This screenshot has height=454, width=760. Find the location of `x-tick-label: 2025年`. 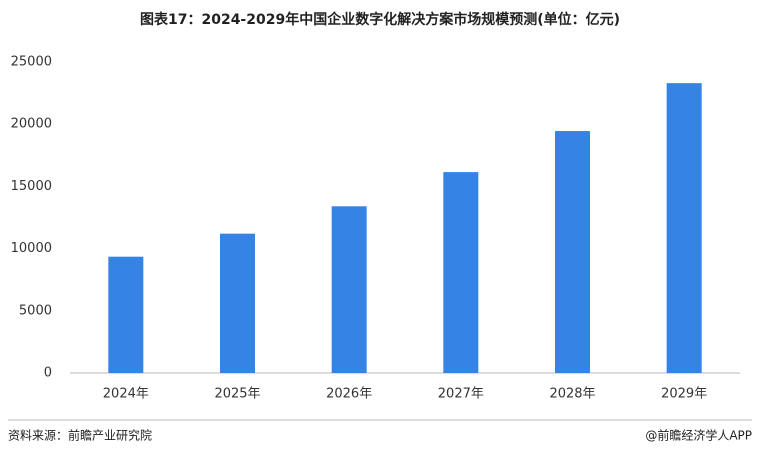

x-tick-label: 2025年 is located at coordinates (237, 394).